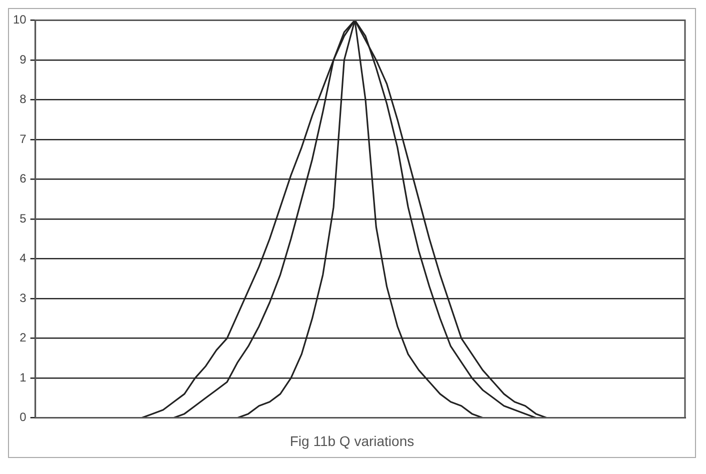 The height and width of the screenshot is (474, 706). I want to click on y-tick-label: 5, so click(23, 218).